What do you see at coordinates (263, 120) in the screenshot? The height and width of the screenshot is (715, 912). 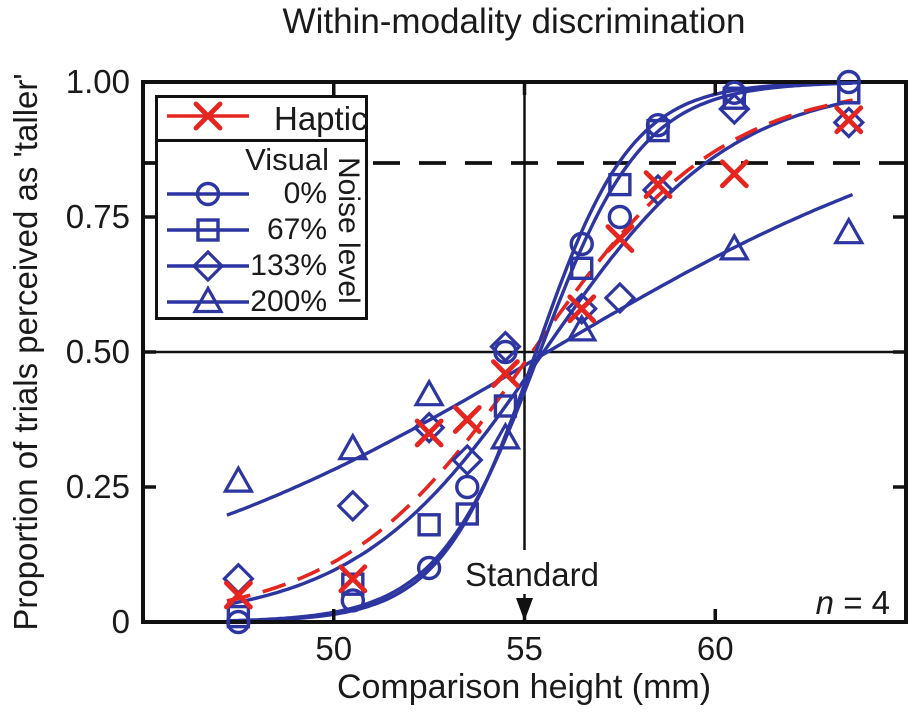 I see `legend-haptic-row: Haptic` at bounding box center [263, 120].